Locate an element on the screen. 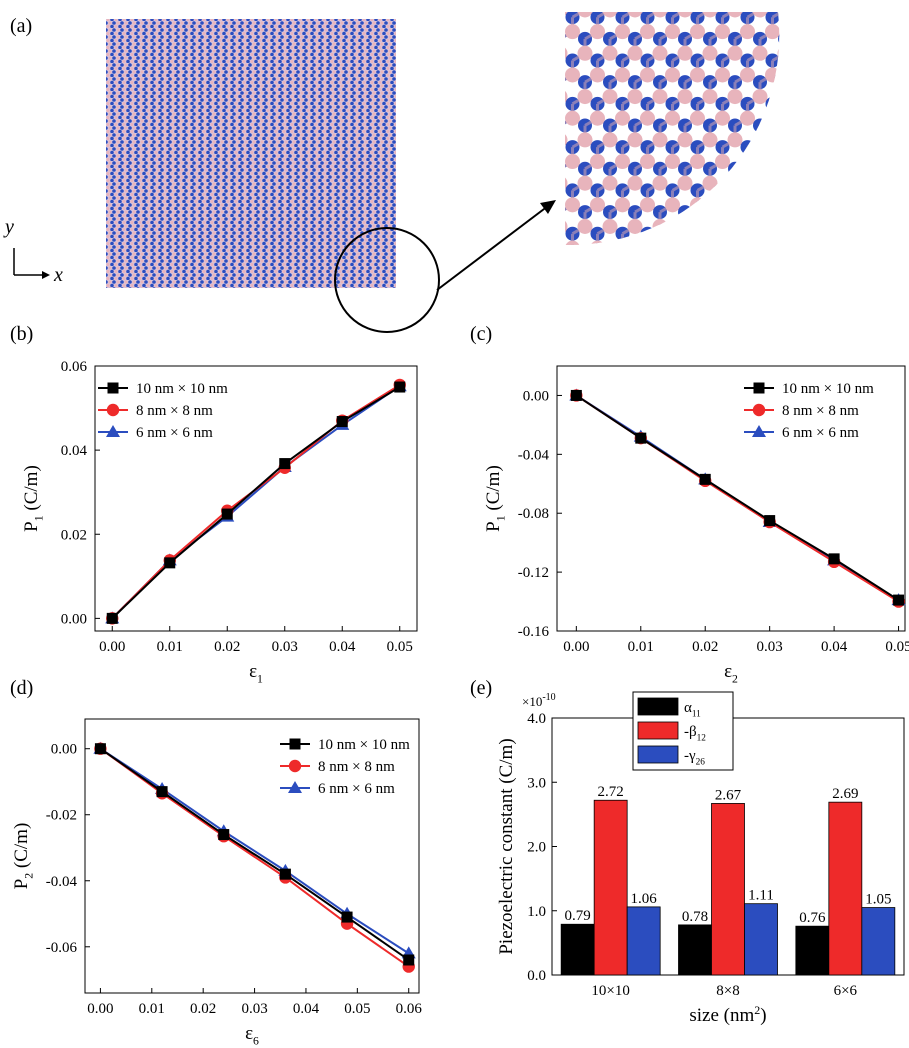 Image resolution: width=909 pixels, height=1048 pixels. y-tick-label: 1.0 is located at coordinates (536, 912).